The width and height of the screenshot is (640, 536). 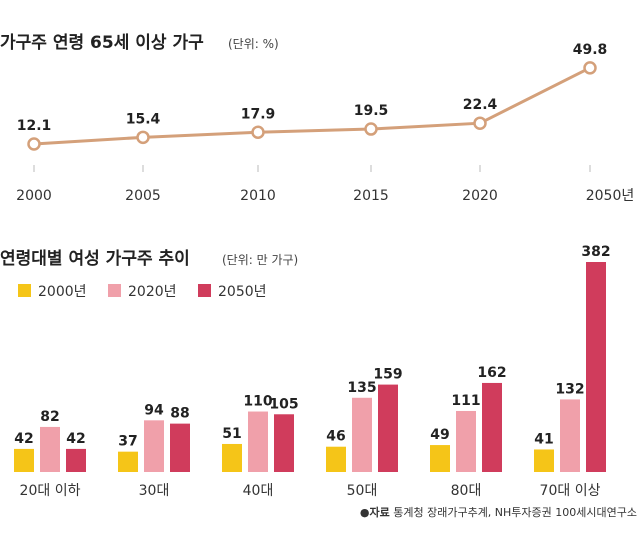 I want to click on source-note: ●자료 통계청 장래가구추계, NH투자증권 100세시대연구소, so click(x=498, y=512).